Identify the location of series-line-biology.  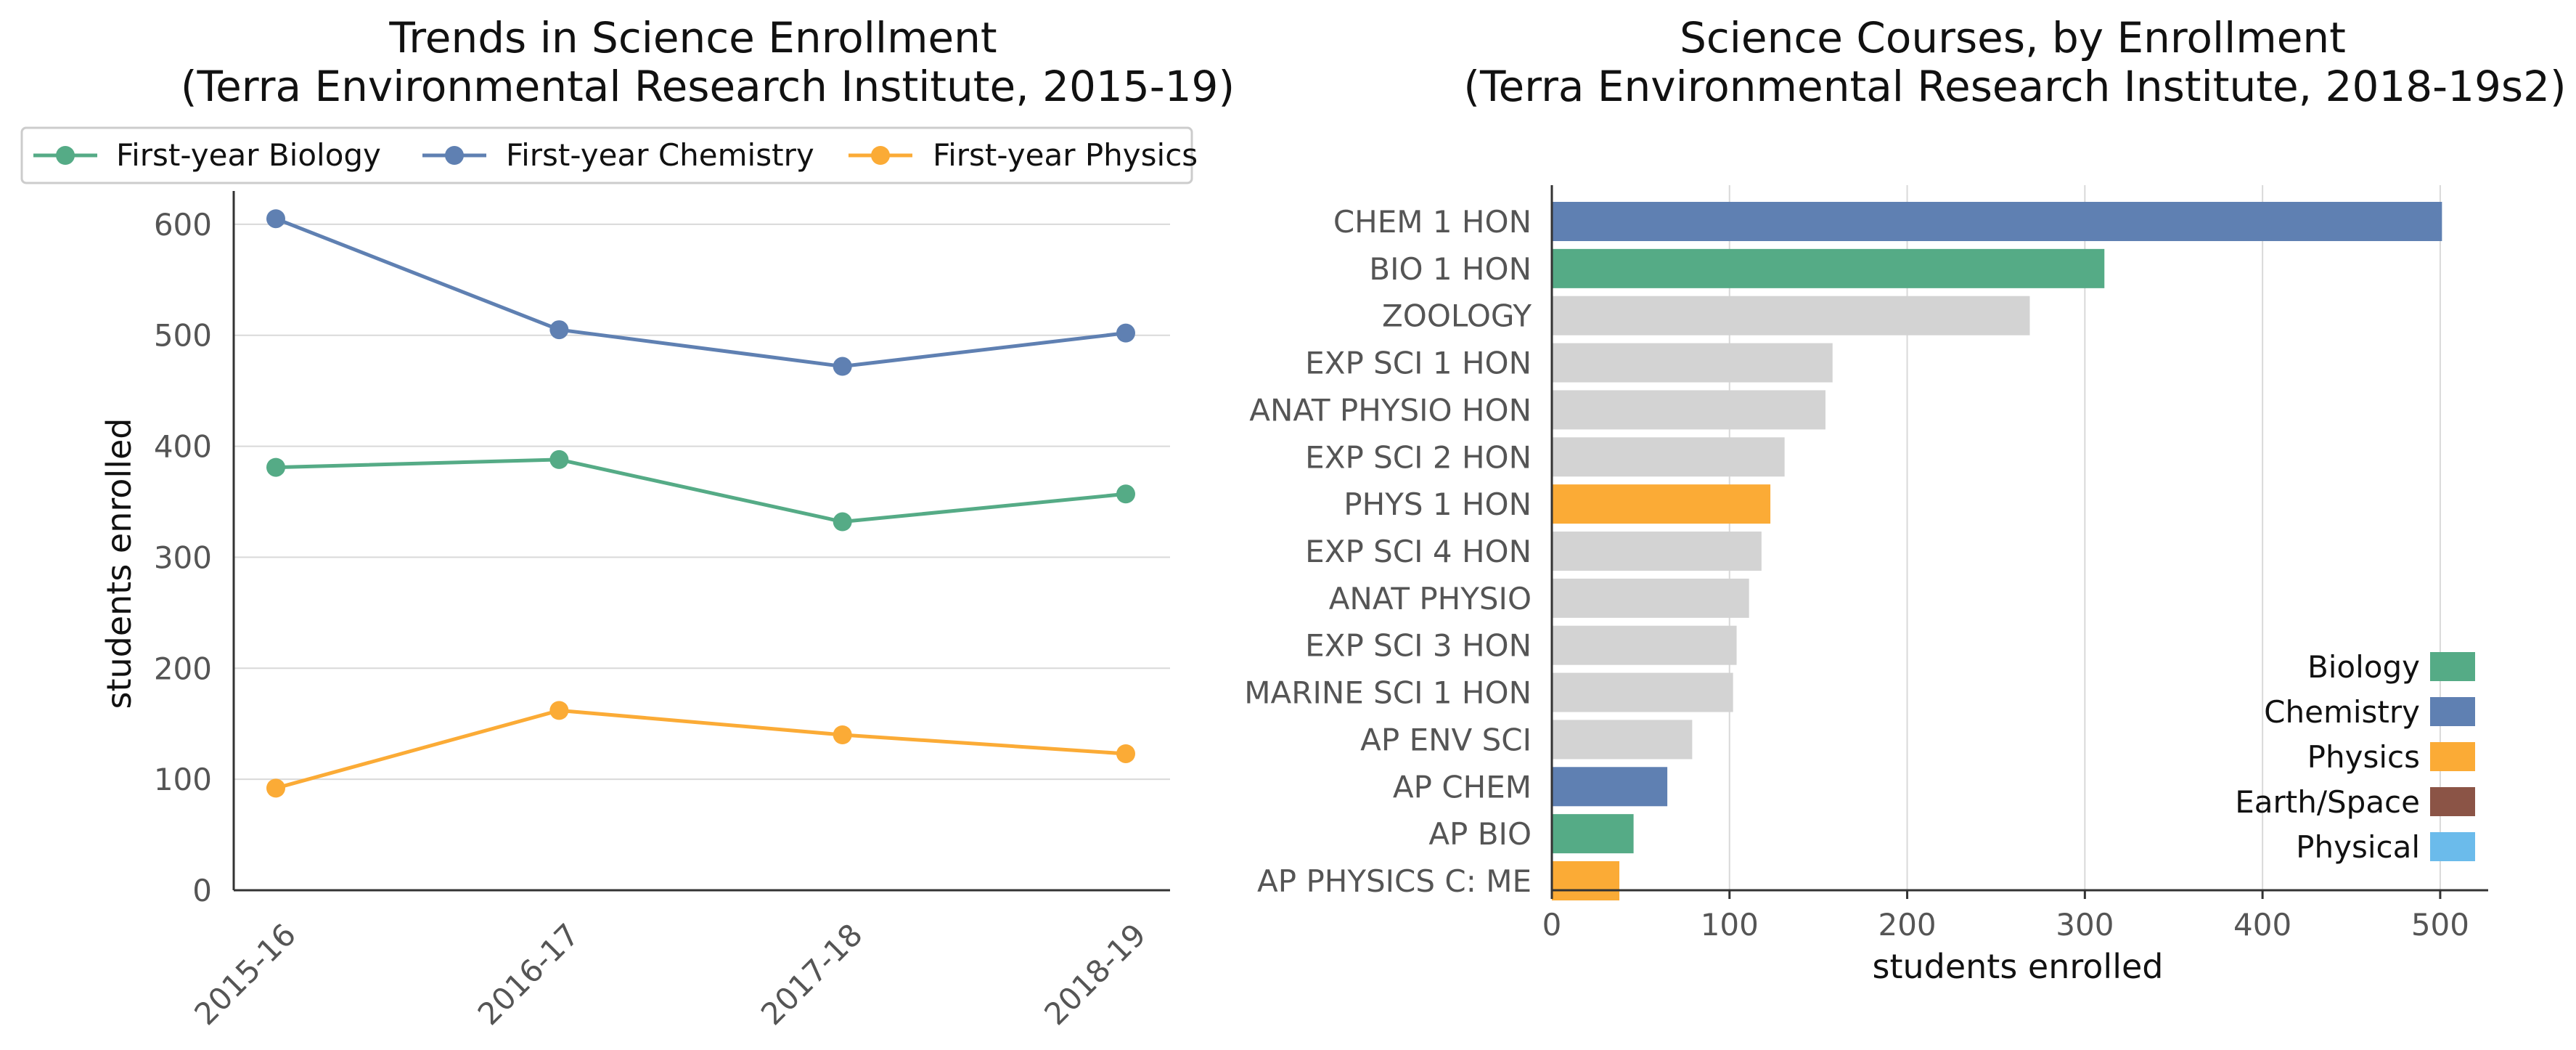
(701, 491).